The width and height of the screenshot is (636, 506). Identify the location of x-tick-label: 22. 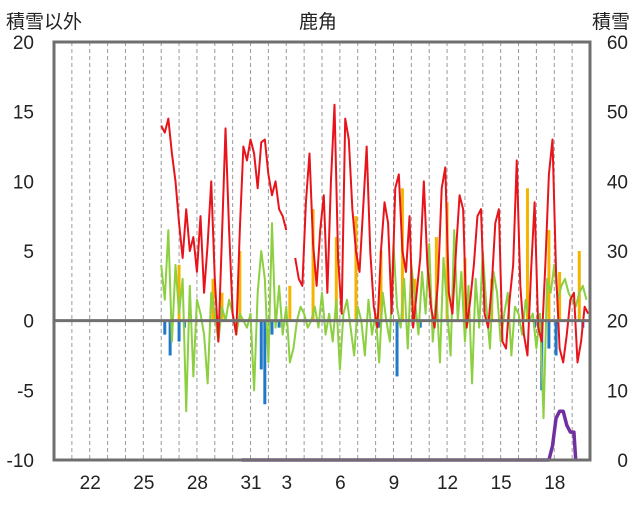
(90, 483).